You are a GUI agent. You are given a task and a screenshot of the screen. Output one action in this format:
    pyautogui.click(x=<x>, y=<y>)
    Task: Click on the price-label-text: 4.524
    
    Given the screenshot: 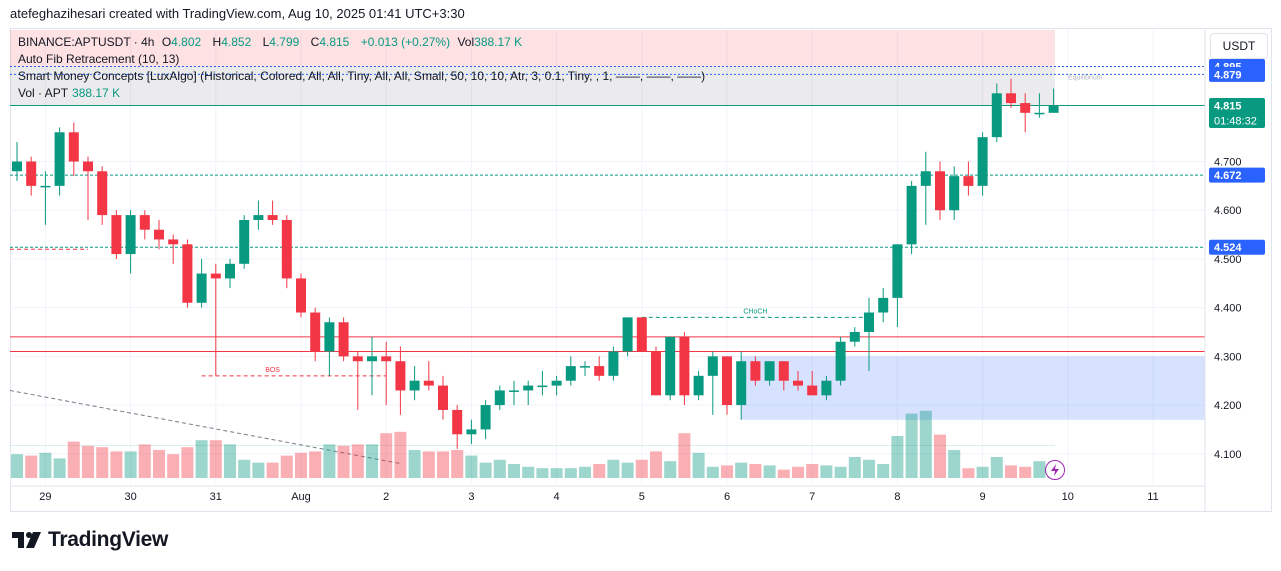 What is the action you would take?
    pyautogui.click(x=1228, y=248)
    